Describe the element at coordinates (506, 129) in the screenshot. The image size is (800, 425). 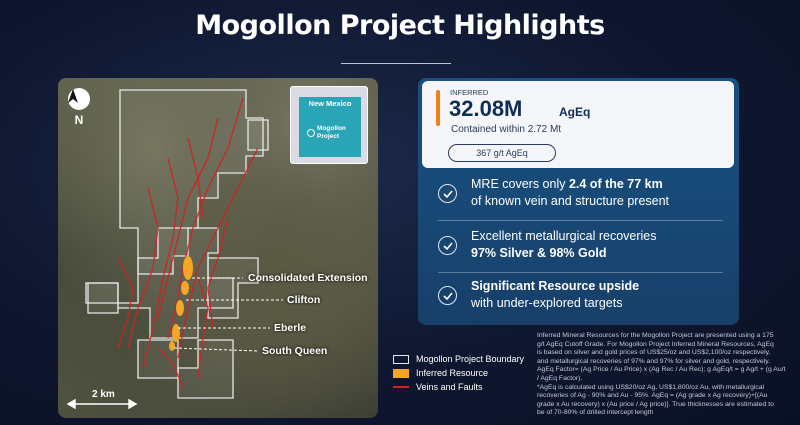
I see `stat-subtitle: Contained within 2.72 Mt` at that location.